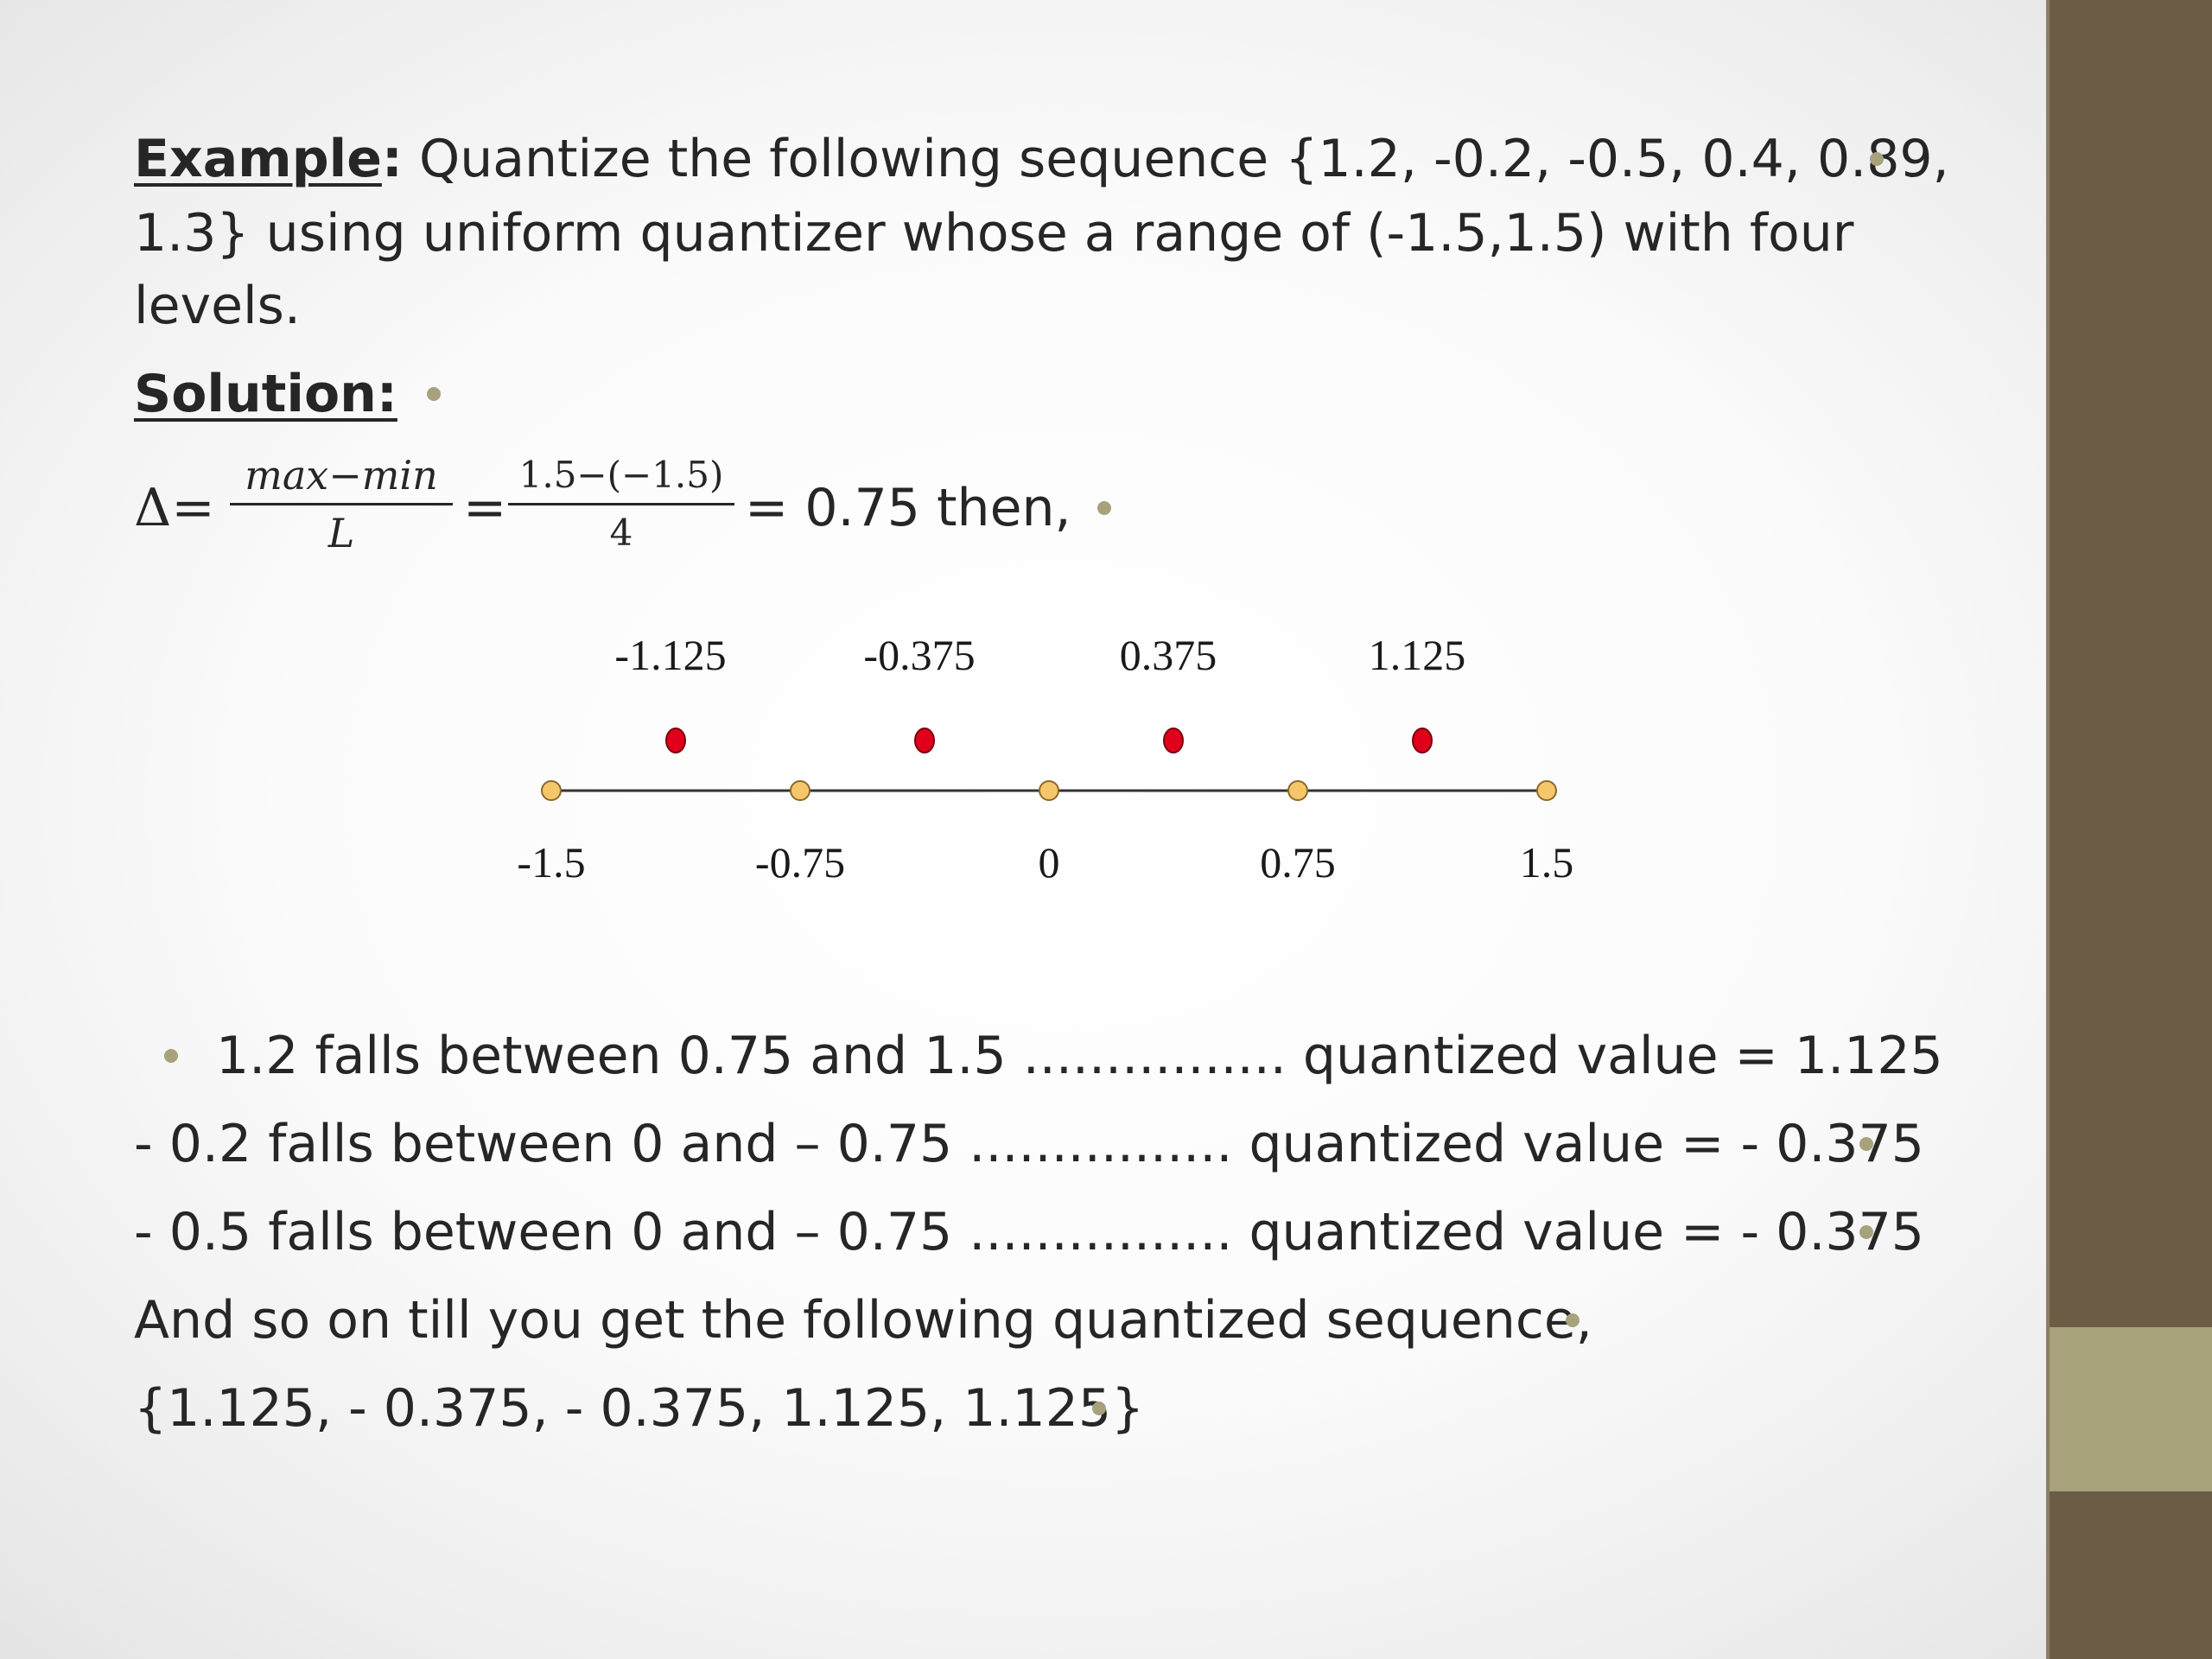  I want to click on example-label: Example, so click(258, 159).